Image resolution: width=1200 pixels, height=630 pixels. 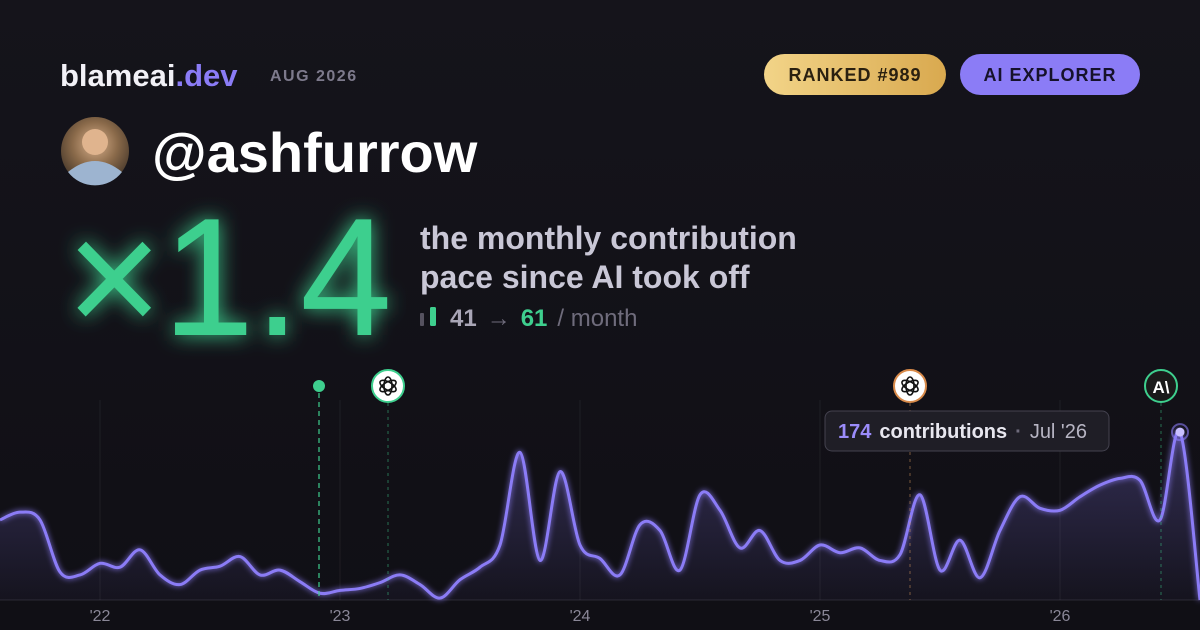 What do you see at coordinates (499, 318) in the screenshot?
I see `pace-arrow: →` at bounding box center [499, 318].